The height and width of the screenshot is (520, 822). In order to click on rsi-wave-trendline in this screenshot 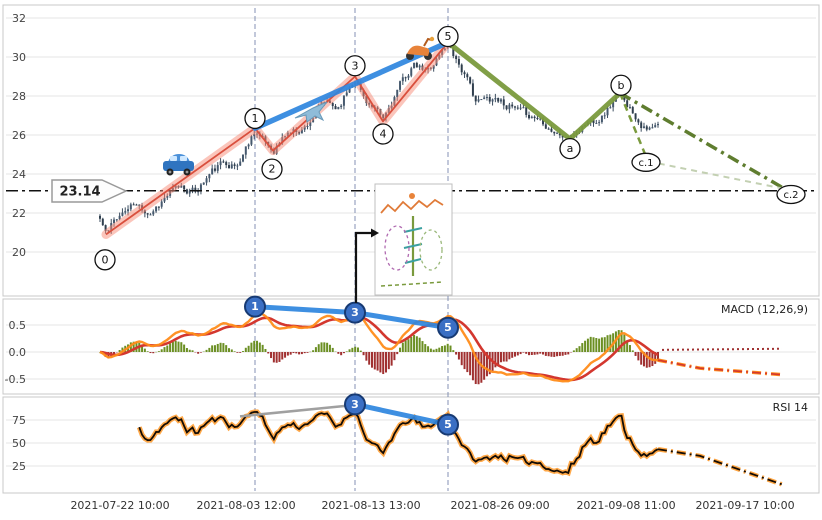, I will do `click(401, 414)`.